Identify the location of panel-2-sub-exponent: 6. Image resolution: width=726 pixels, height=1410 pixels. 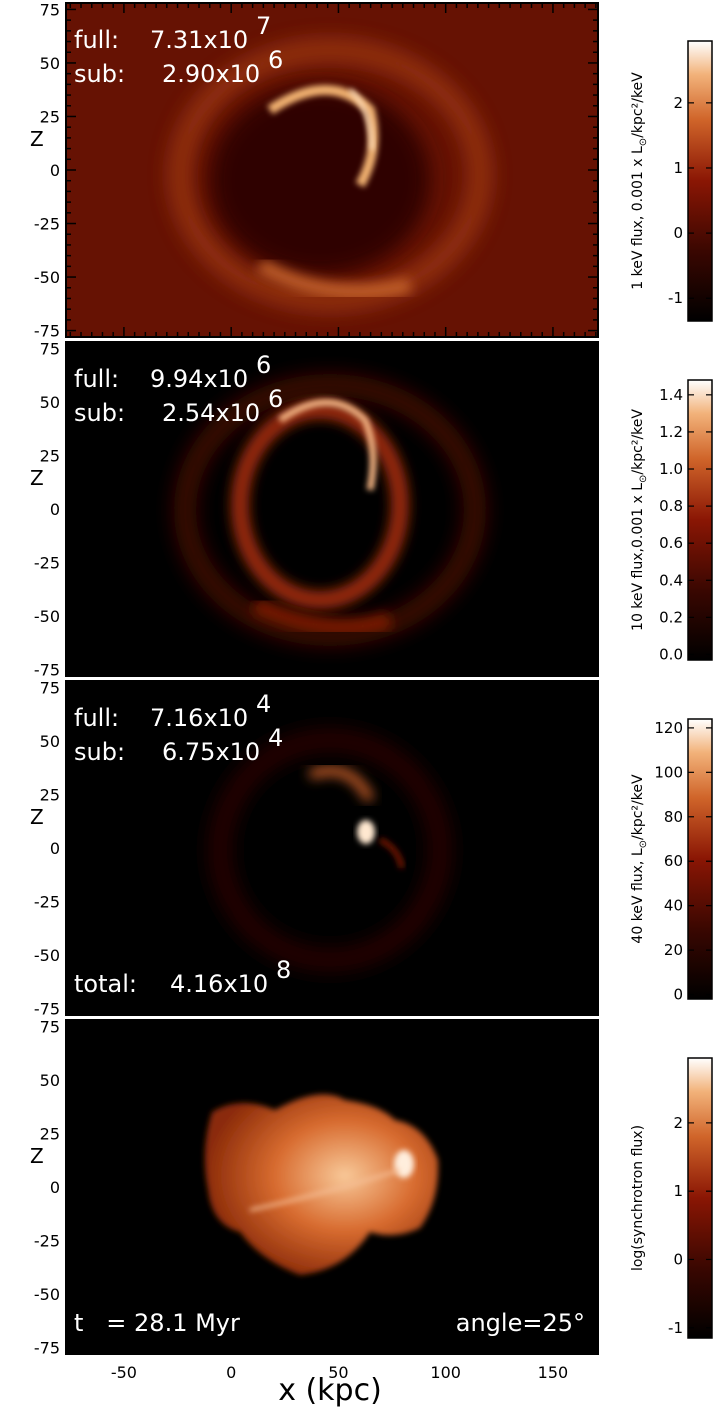
(275, 399).